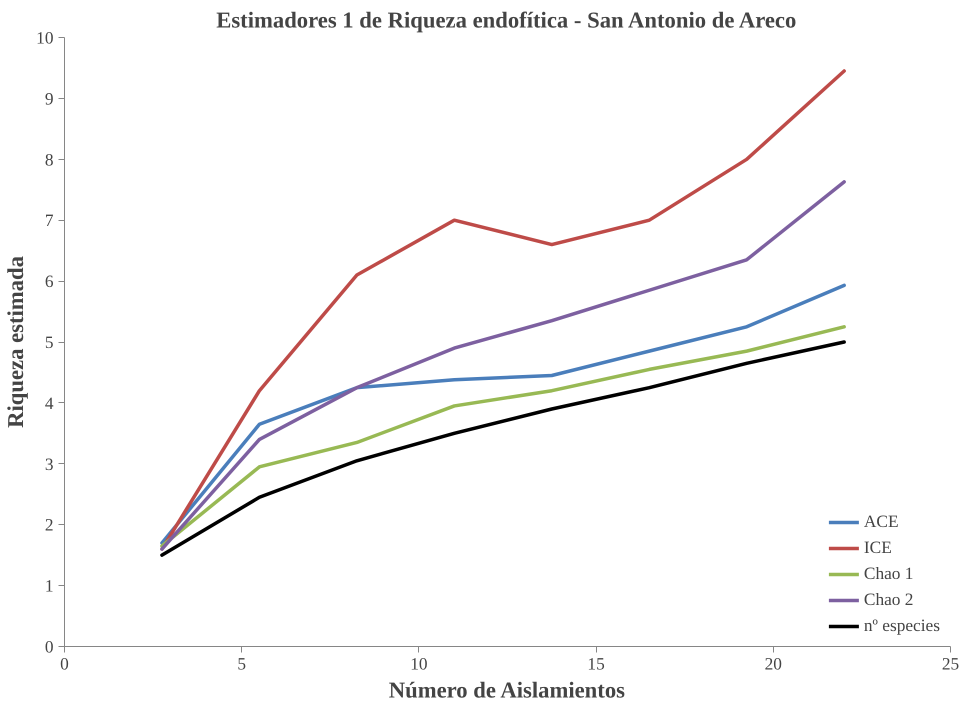  Describe the element at coordinates (881, 522) in the screenshot. I see `legend-label: ACE` at that location.